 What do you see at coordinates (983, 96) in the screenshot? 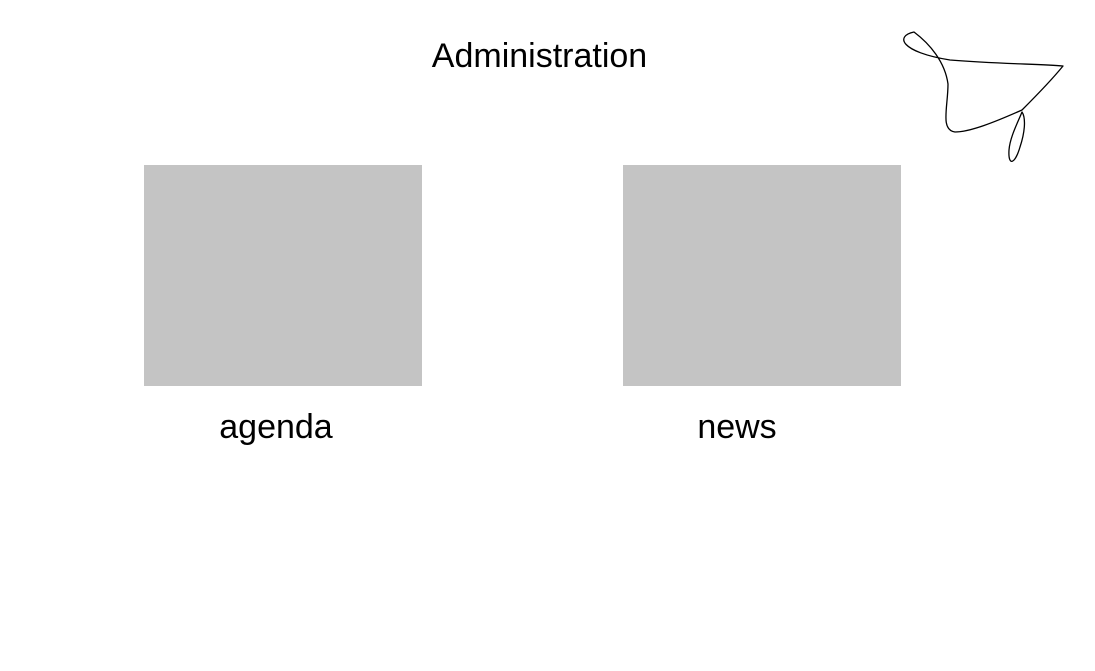
I see `scribble-icon` at bounding box center [983, 96].